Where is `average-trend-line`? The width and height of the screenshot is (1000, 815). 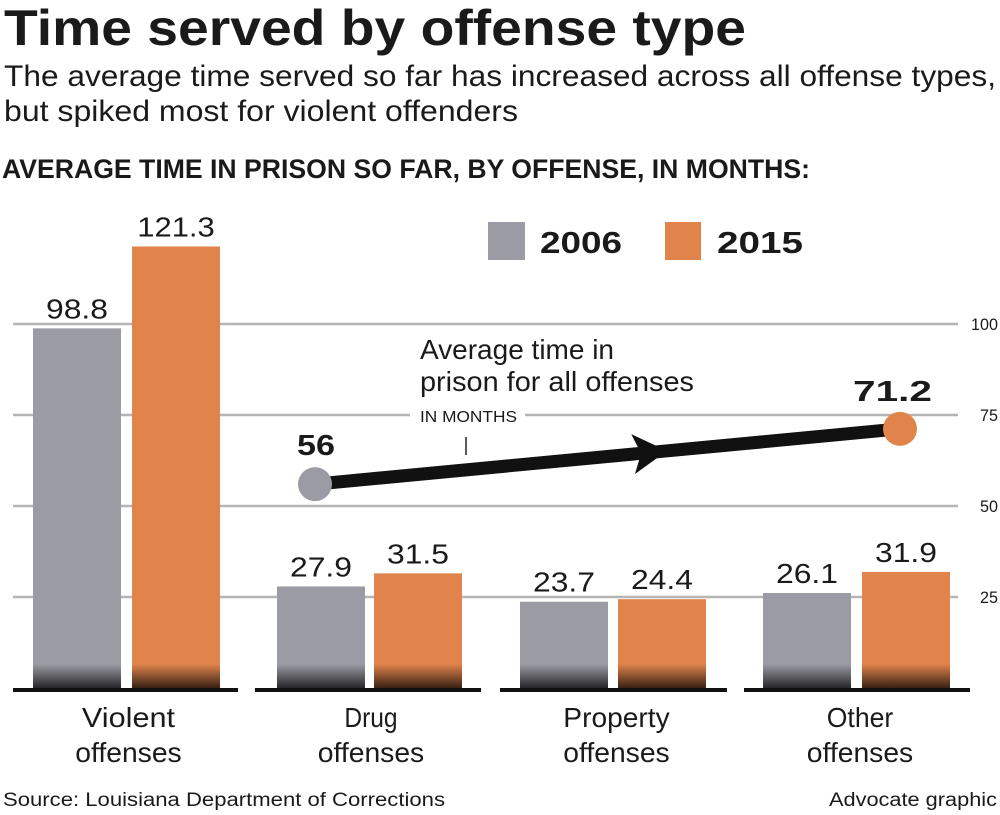 average-trend-line is located at coordinates (607, 456).